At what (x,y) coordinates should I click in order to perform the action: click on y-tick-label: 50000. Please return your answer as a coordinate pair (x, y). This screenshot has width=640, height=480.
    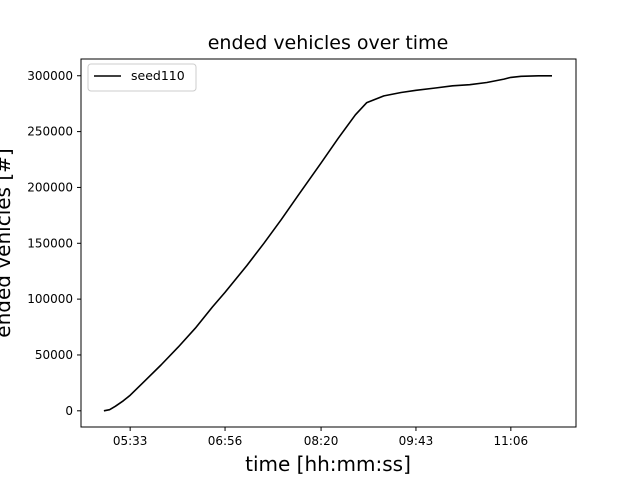
    Looking at the image, I should click on (54, 355).